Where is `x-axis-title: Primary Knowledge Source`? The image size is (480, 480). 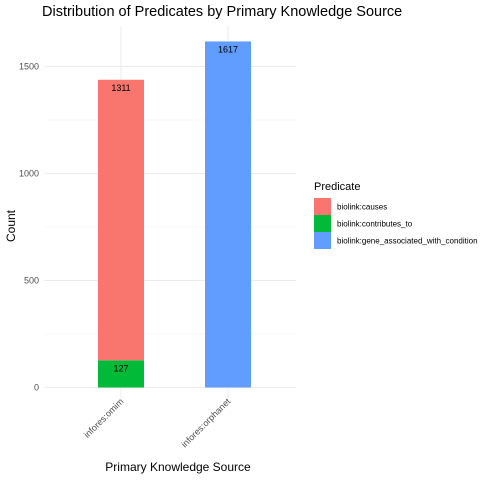 x-axis-title: Primary Knowledge Source is located at coordinates (178, 467).